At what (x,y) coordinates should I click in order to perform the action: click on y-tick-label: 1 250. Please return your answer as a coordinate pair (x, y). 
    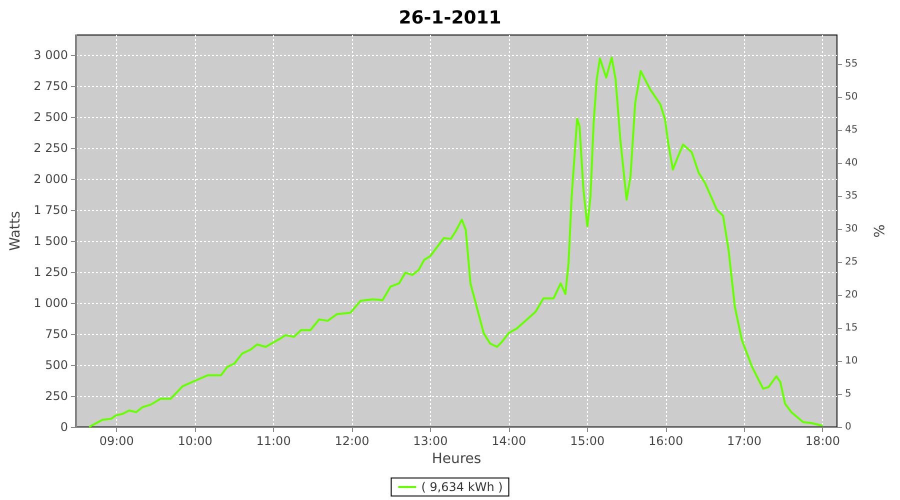
    Looking at the image, I should click on (51, 271).